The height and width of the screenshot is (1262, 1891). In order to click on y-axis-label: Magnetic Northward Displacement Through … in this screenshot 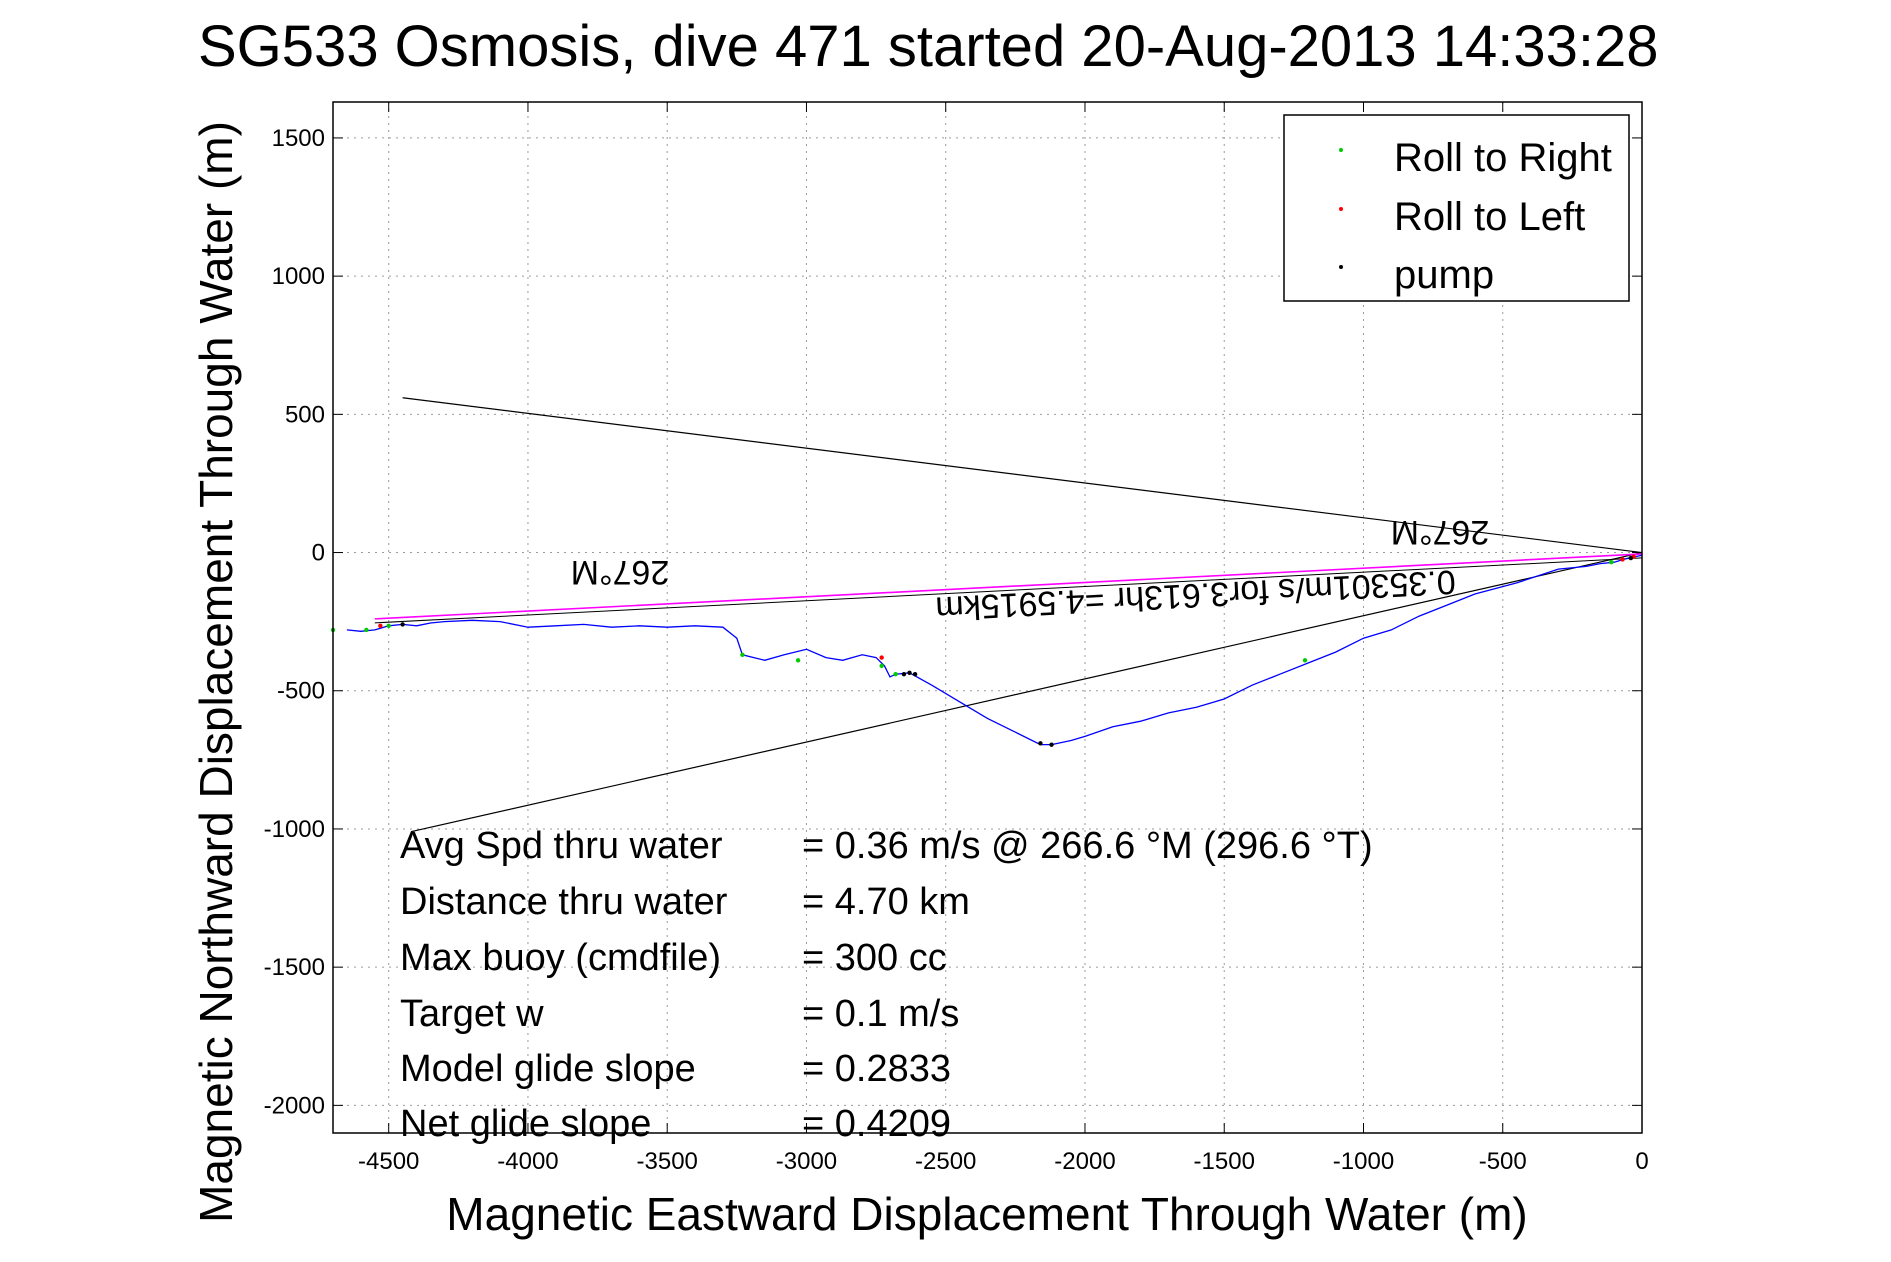, I will do `click(216, 672)`.